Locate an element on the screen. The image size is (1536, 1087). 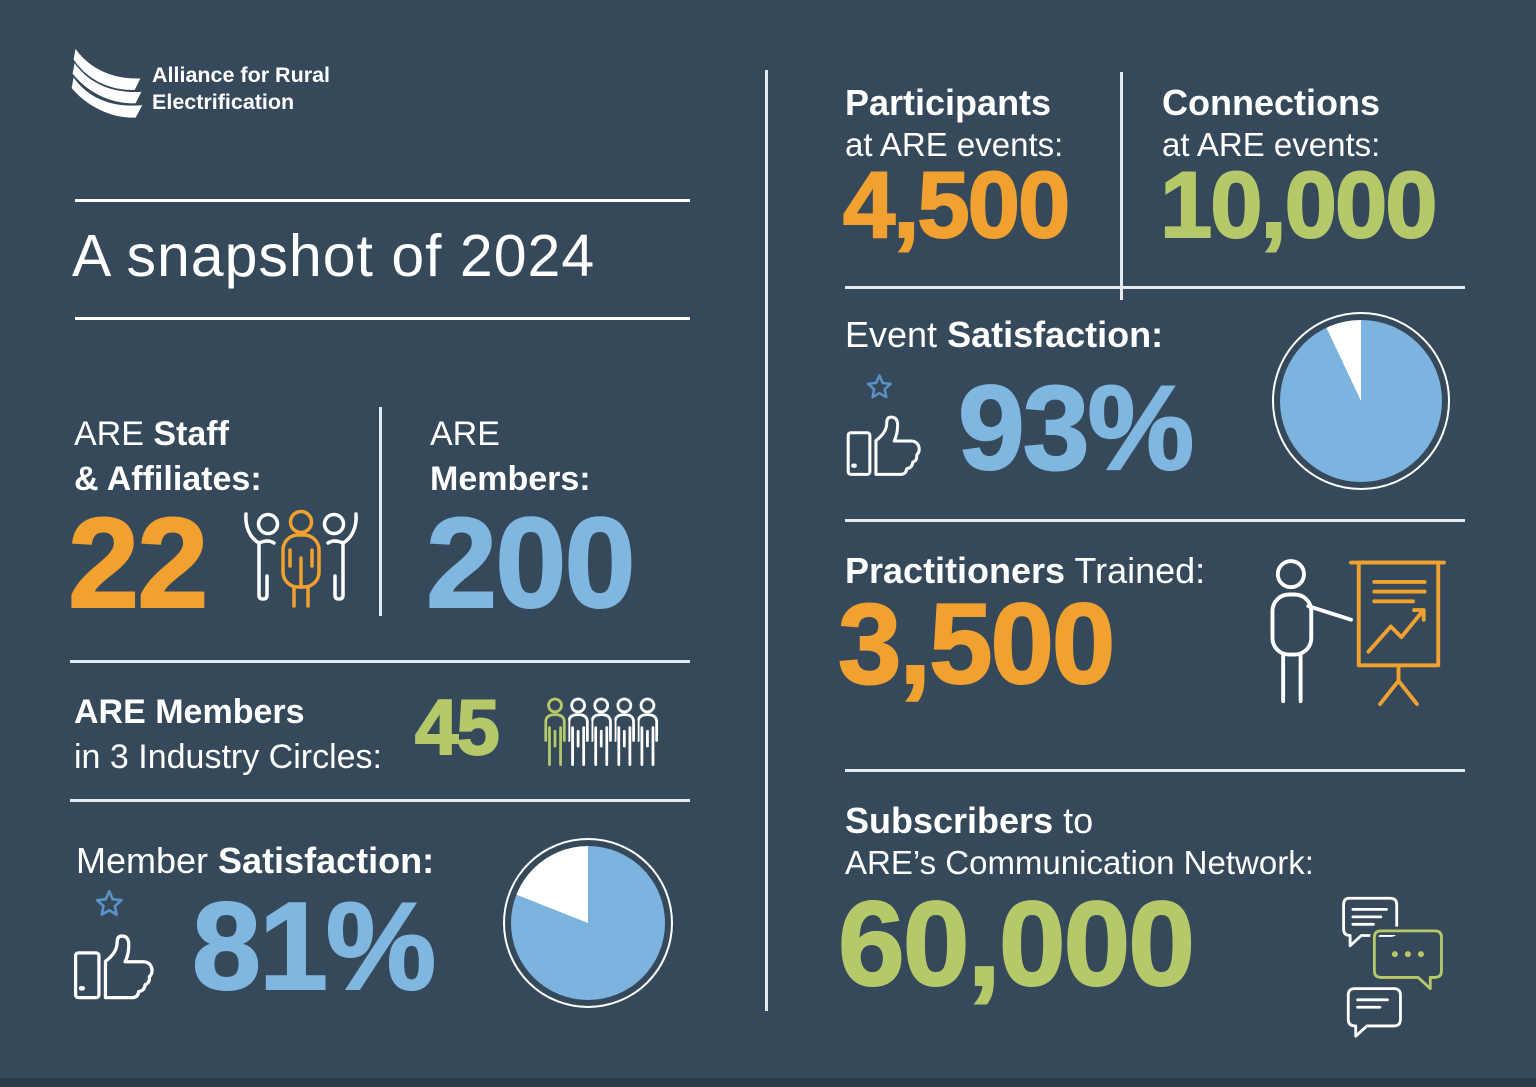
esat-label-bold: Satisfaction: is located at coordinates (1055, 334).